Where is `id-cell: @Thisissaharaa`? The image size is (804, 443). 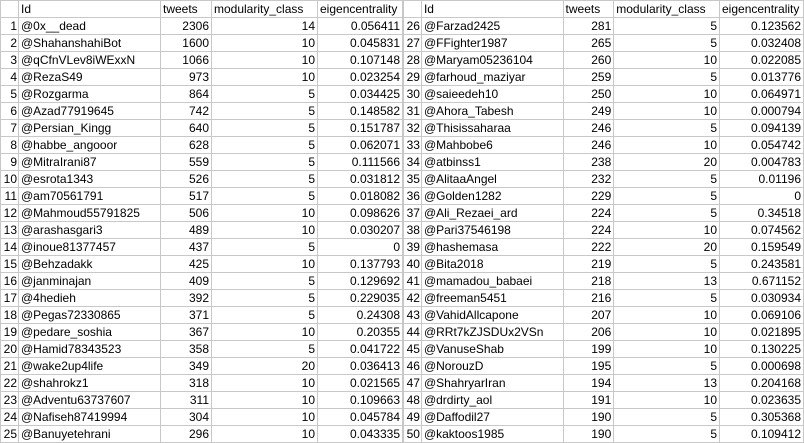 id-cell: @Thisissaharaa is located at coordinates (492, 128).